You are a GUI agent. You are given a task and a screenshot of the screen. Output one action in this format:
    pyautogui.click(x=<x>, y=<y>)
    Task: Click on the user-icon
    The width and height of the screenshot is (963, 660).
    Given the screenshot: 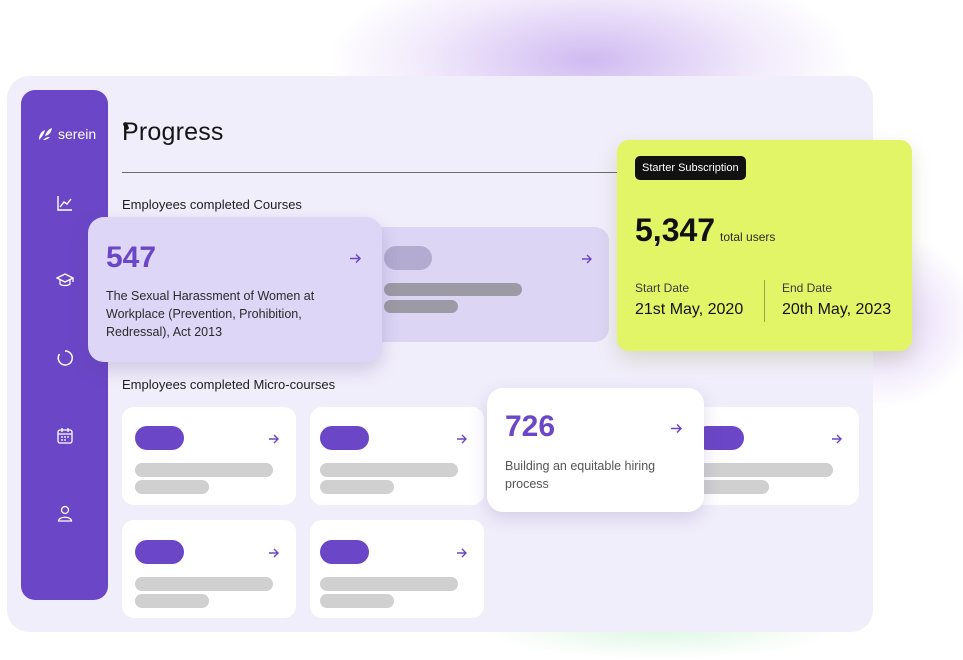 What is the action you would take?
    pyautogui.click(x=65, y=513)
    